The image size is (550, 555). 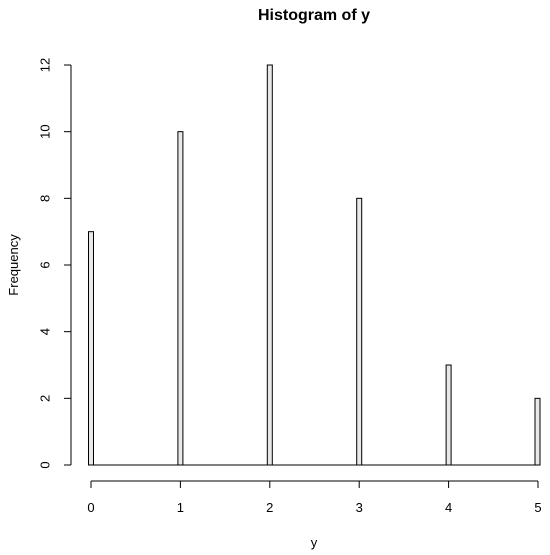 I want to click on y-tick-label: 8, so click(x=44, y=198).